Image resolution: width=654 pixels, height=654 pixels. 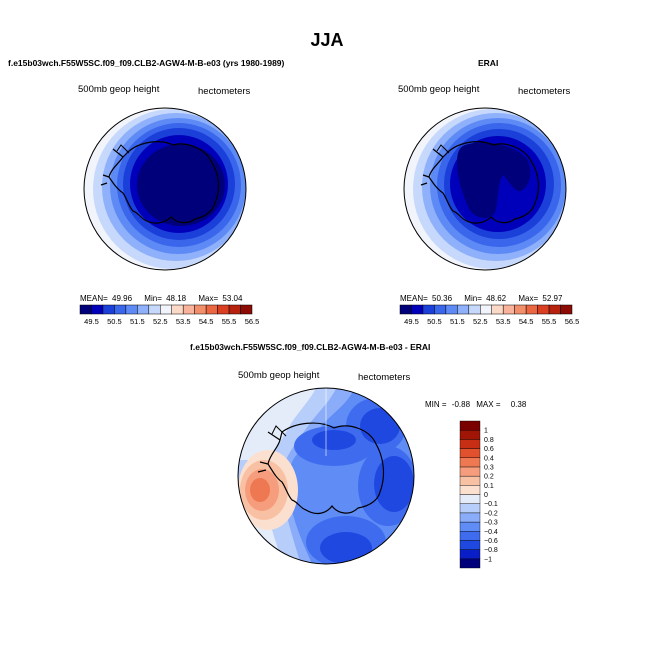 What do you see at coordinates (488, 404) in the screenshot?
I see `max-label: MAX =` at bounding box center [488, 404].